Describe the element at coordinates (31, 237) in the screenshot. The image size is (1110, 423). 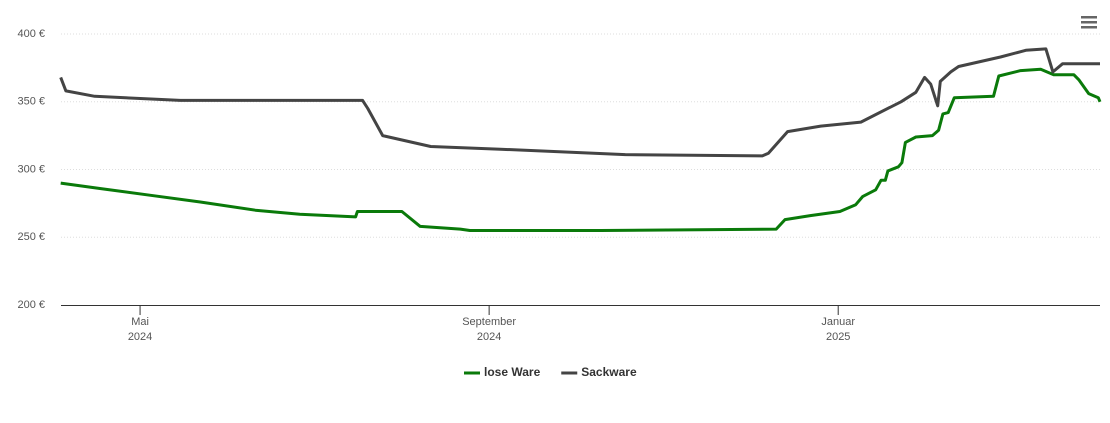
I see `y-tick-label: 250 €` at that location.